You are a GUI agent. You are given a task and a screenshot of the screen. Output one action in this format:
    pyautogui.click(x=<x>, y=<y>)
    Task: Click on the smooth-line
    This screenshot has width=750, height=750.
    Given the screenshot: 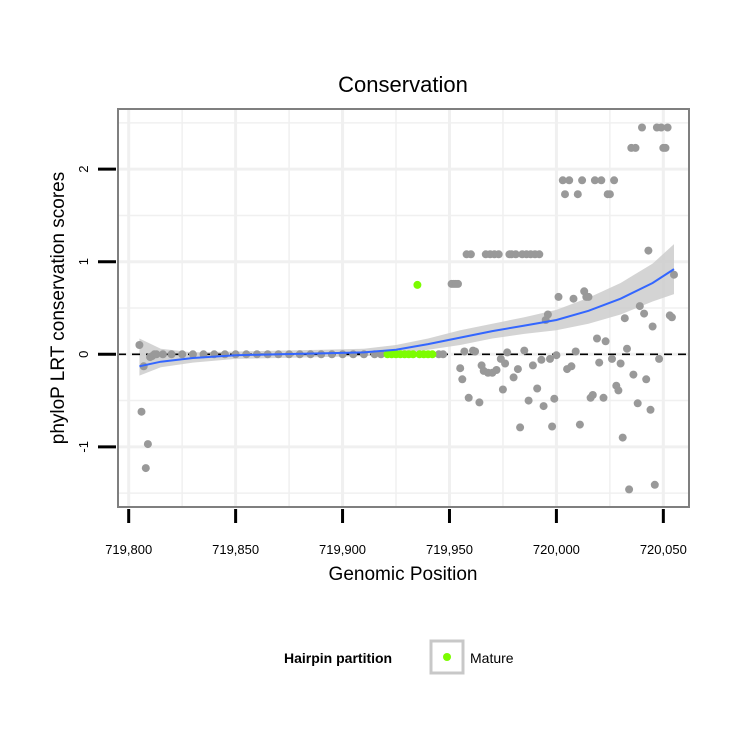 What is the action you would take?
    pyautogui.click(x=407, y=318)
    